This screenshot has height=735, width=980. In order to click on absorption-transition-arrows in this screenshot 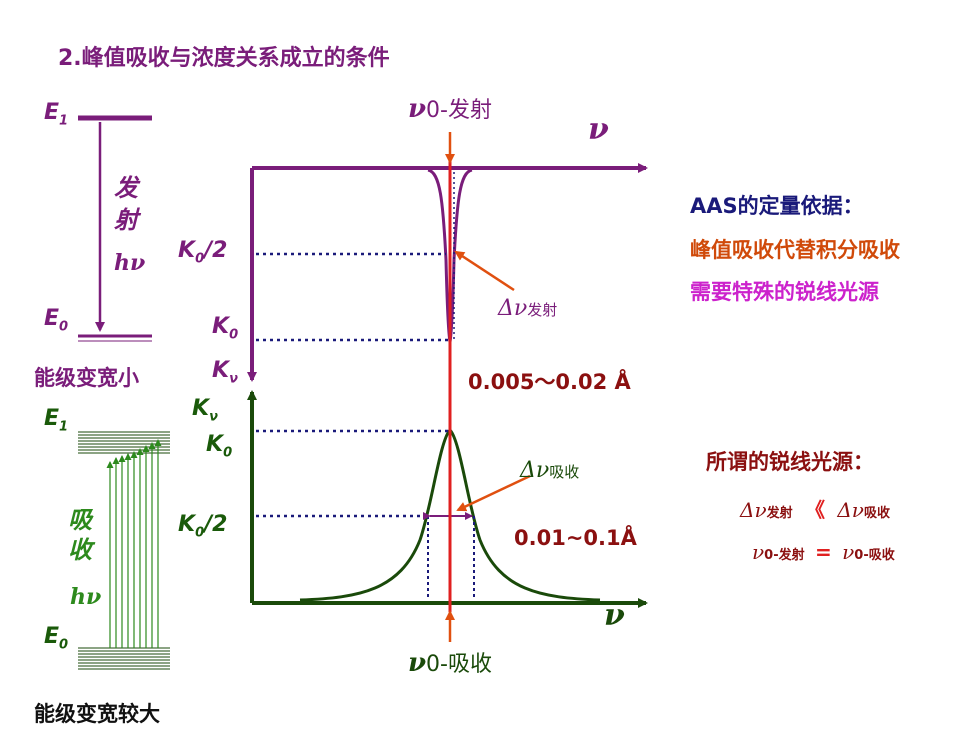, I will do `click(134, 543)`.